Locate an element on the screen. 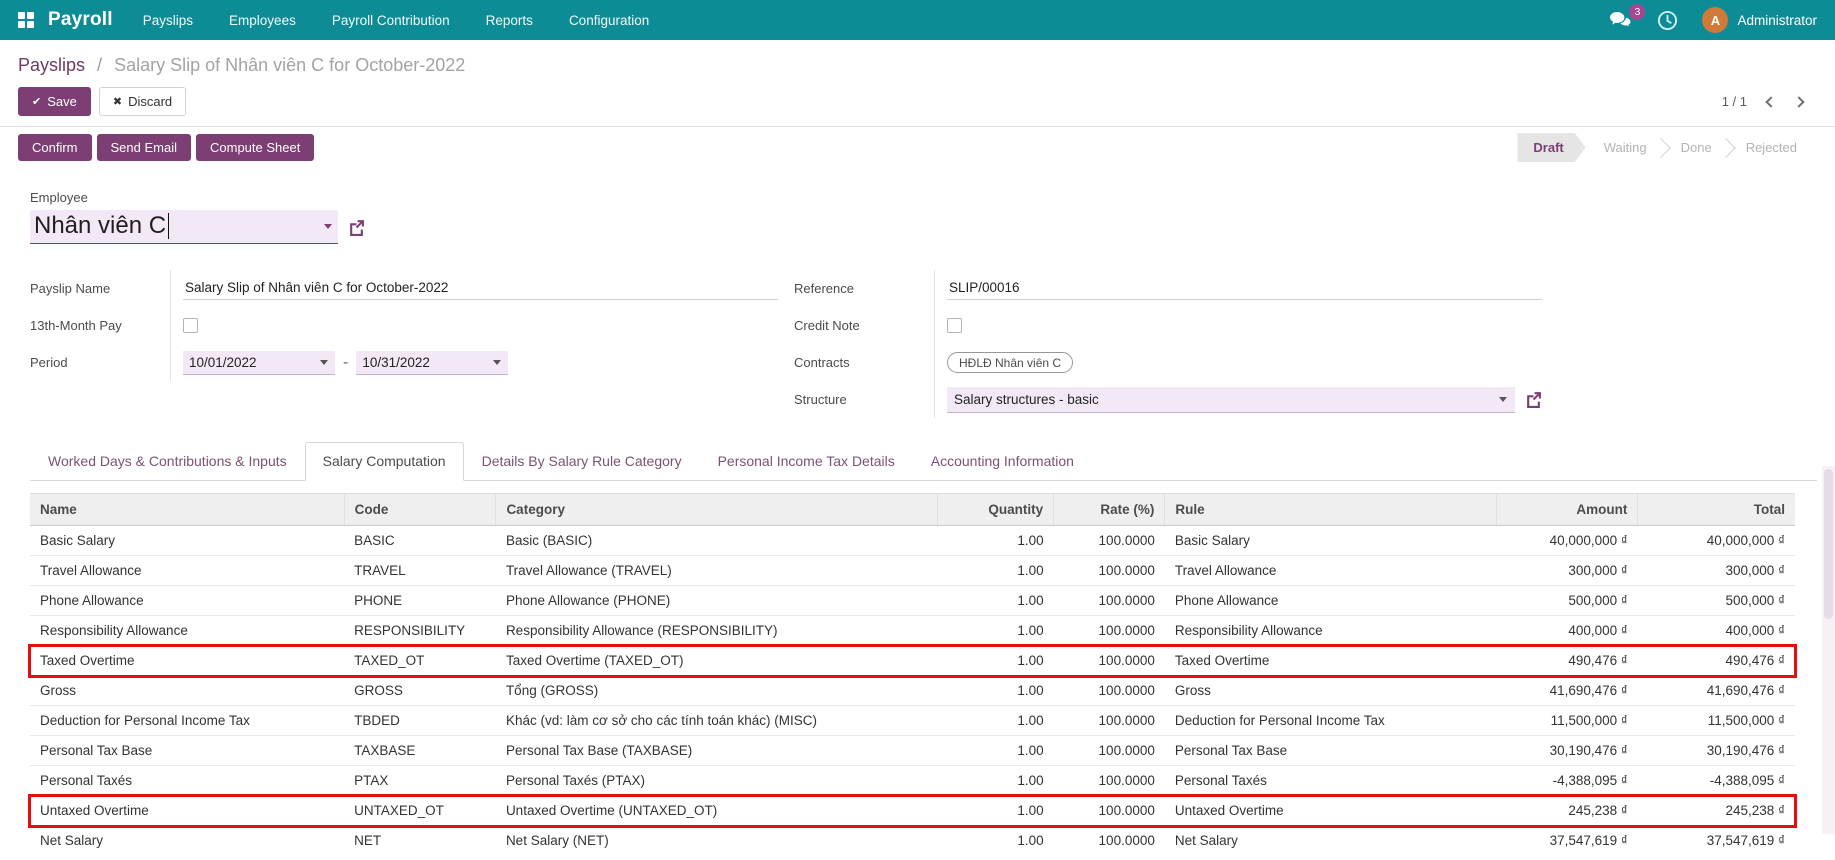 This screenshot has height=860, width=1835. cell-total: 300,000 ₫ is located at coordinates (1716, 570).